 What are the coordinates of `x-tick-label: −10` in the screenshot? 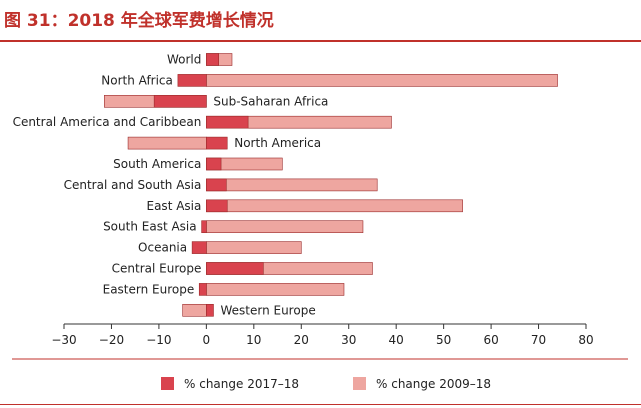 It's located at (158, 340).